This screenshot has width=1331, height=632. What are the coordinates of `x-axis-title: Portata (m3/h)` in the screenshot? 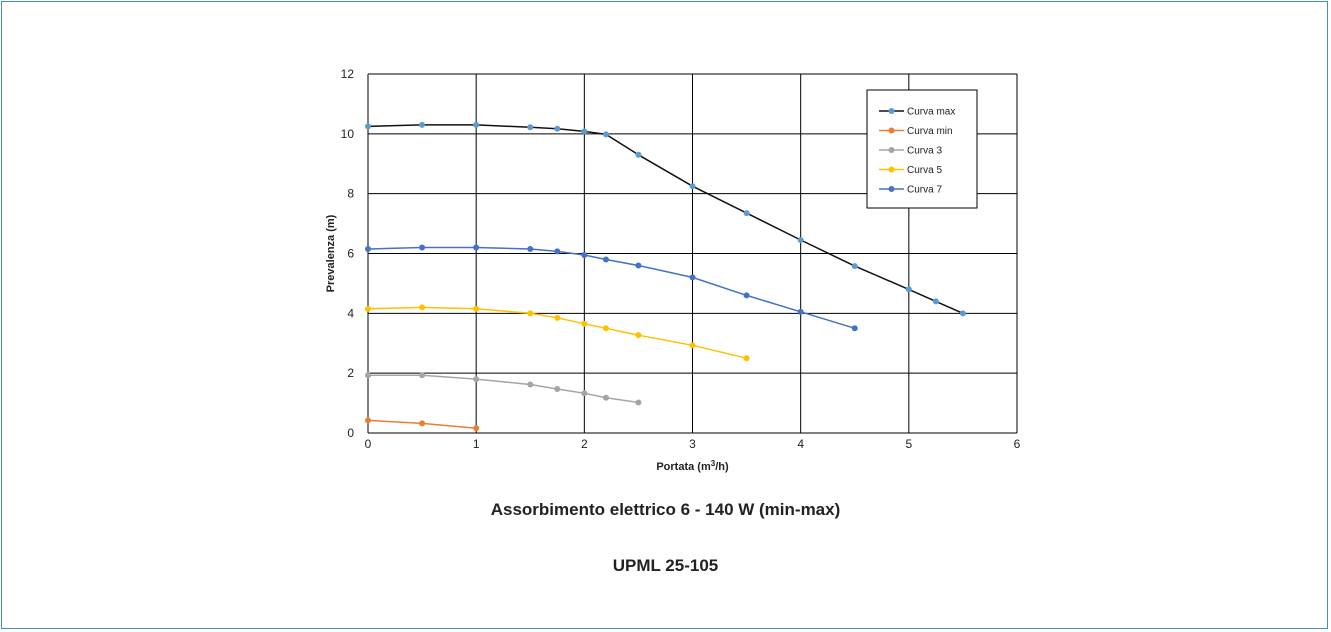 It's located at (692, 466).